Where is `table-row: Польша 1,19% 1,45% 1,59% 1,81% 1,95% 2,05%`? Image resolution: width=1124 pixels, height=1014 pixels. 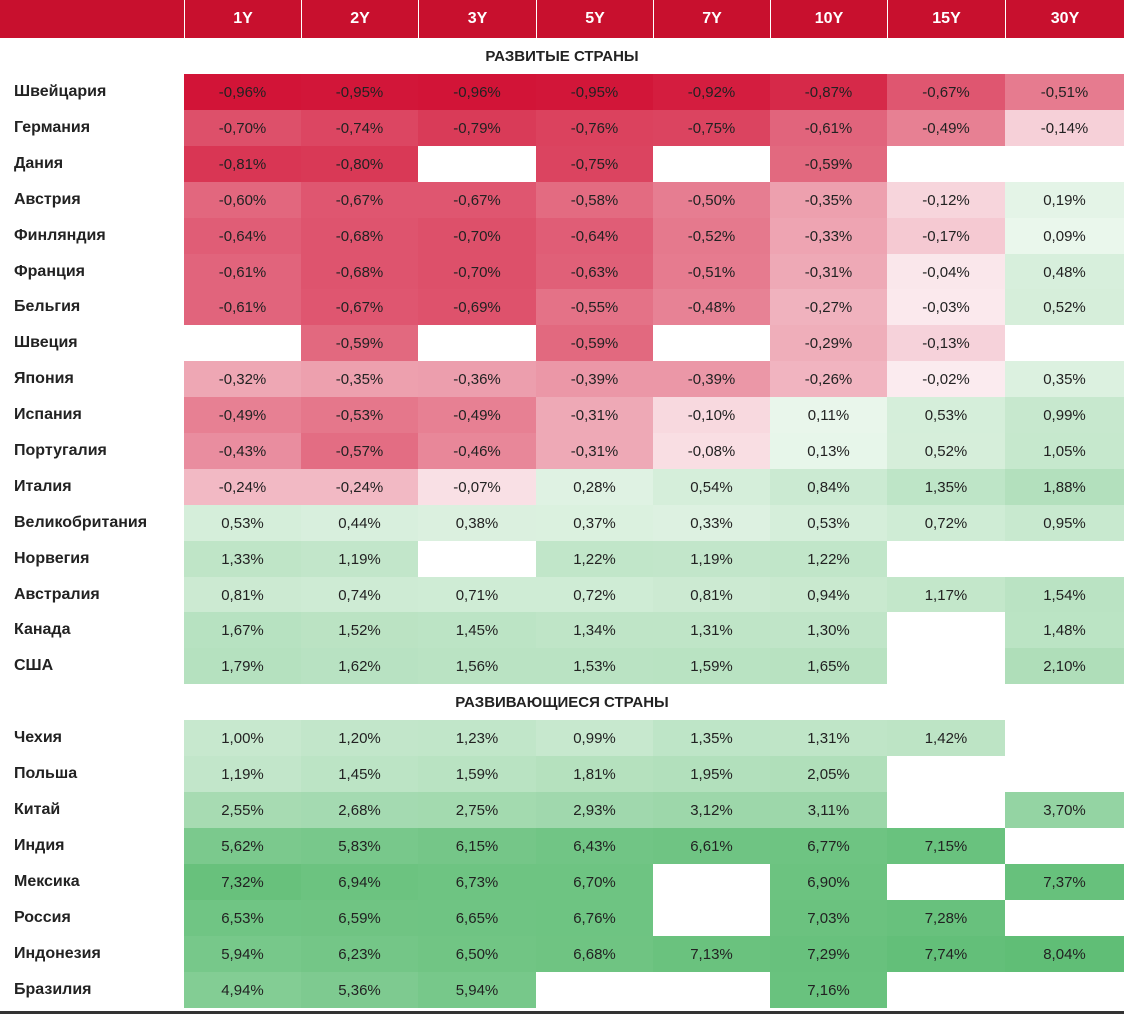
table-row: Польша 1,19% 1,45% 1,59% 1,81% 1,95% 2,05% is located at coordinates (562, 774).